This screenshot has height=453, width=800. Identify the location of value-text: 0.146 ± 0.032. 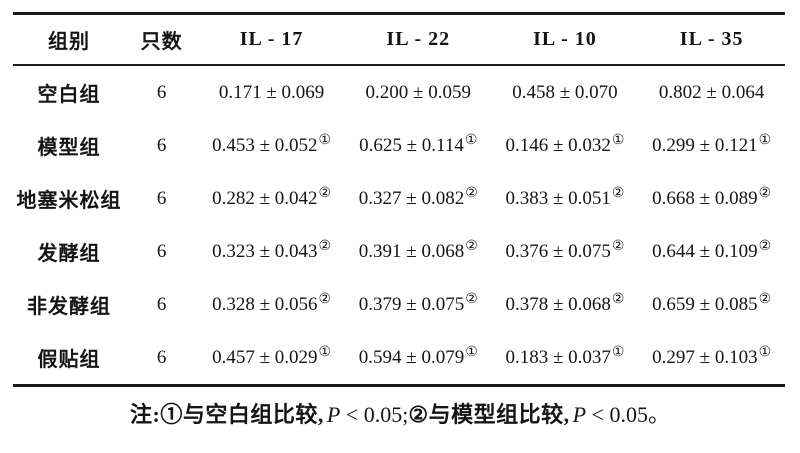
(558, 145).